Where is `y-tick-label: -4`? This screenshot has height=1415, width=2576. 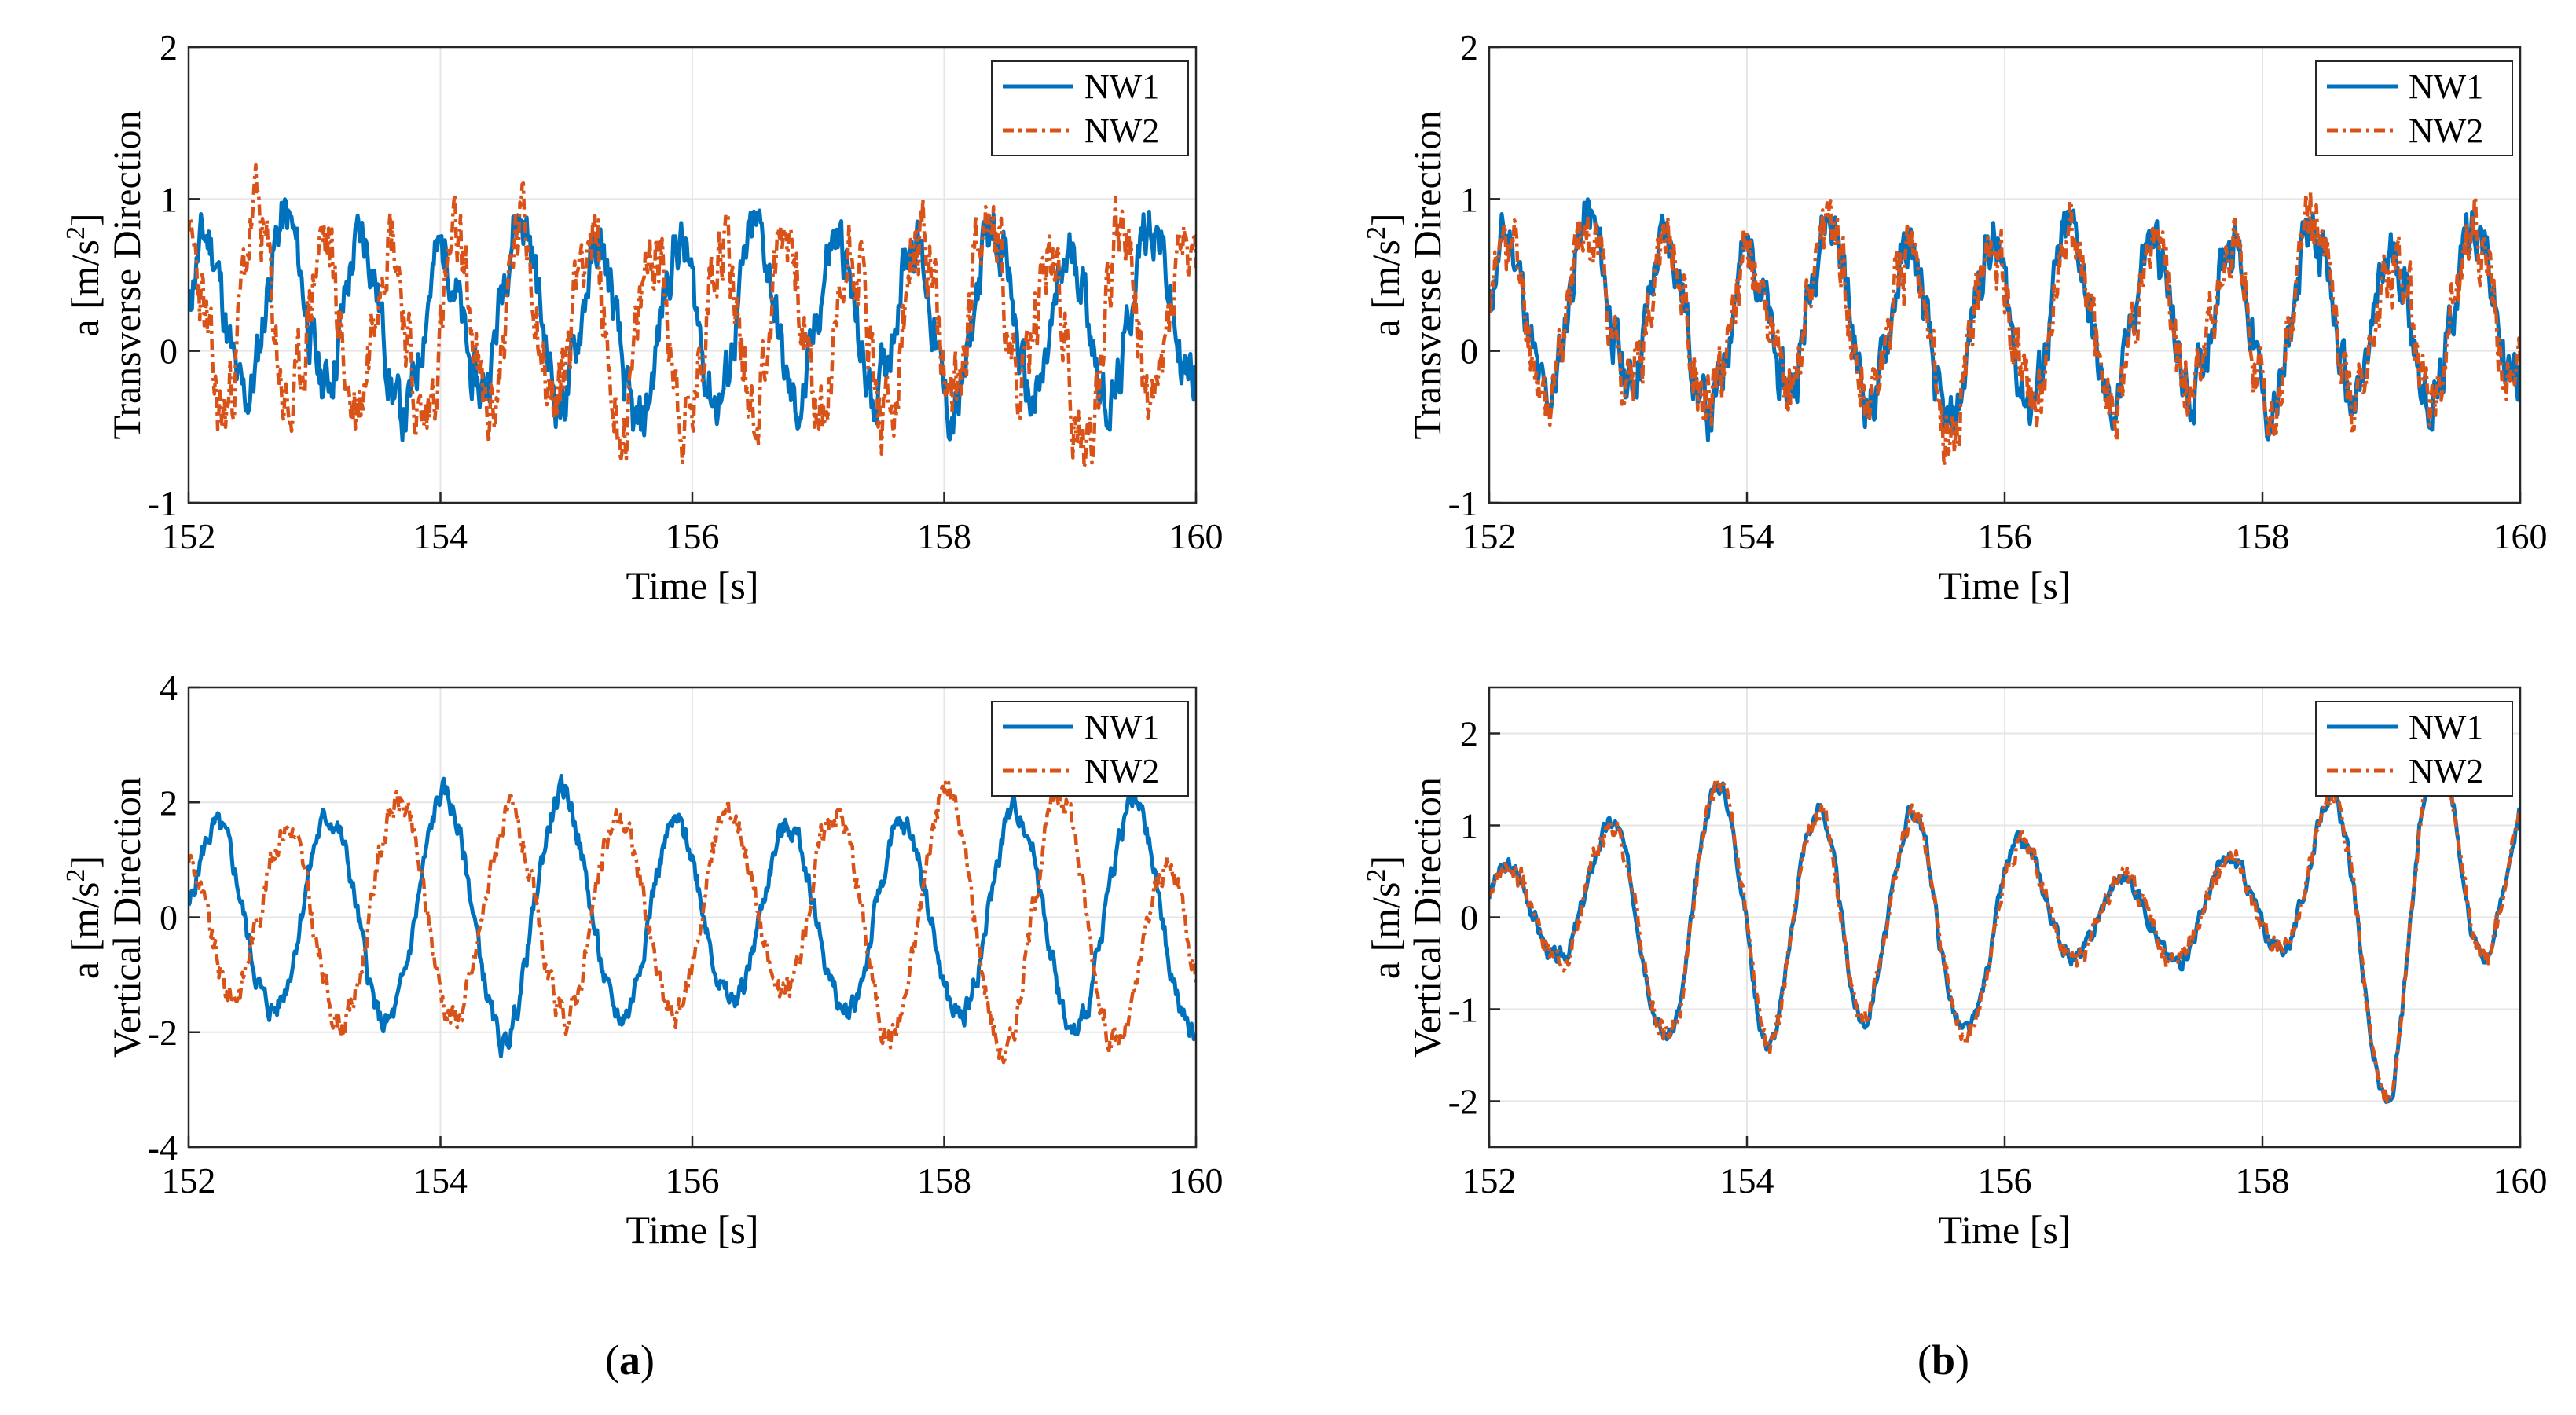
y-tick-label: -4 is located at coordinates (163, 1147).